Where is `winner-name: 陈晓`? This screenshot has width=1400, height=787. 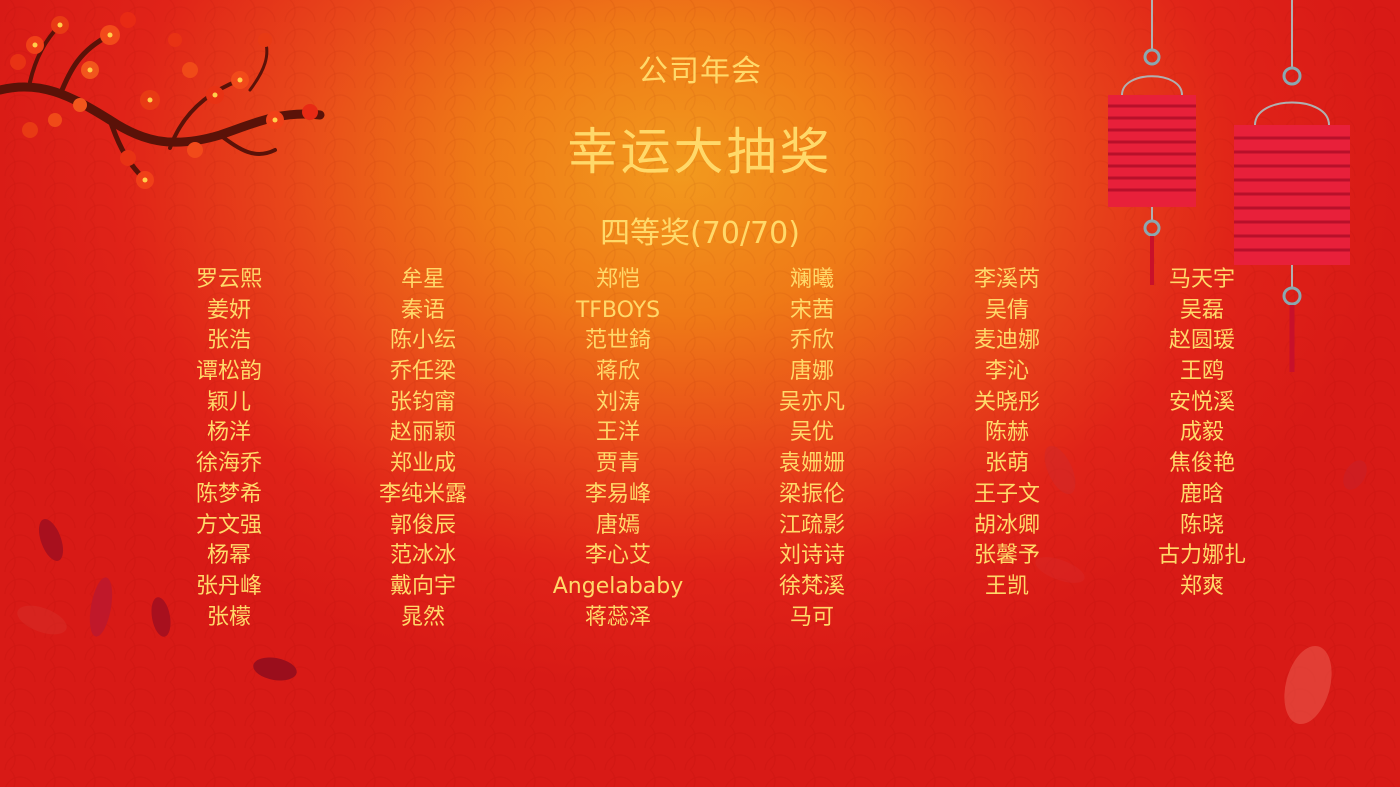
winner-name: 陈晓 is located at coordinates (1201, 525).